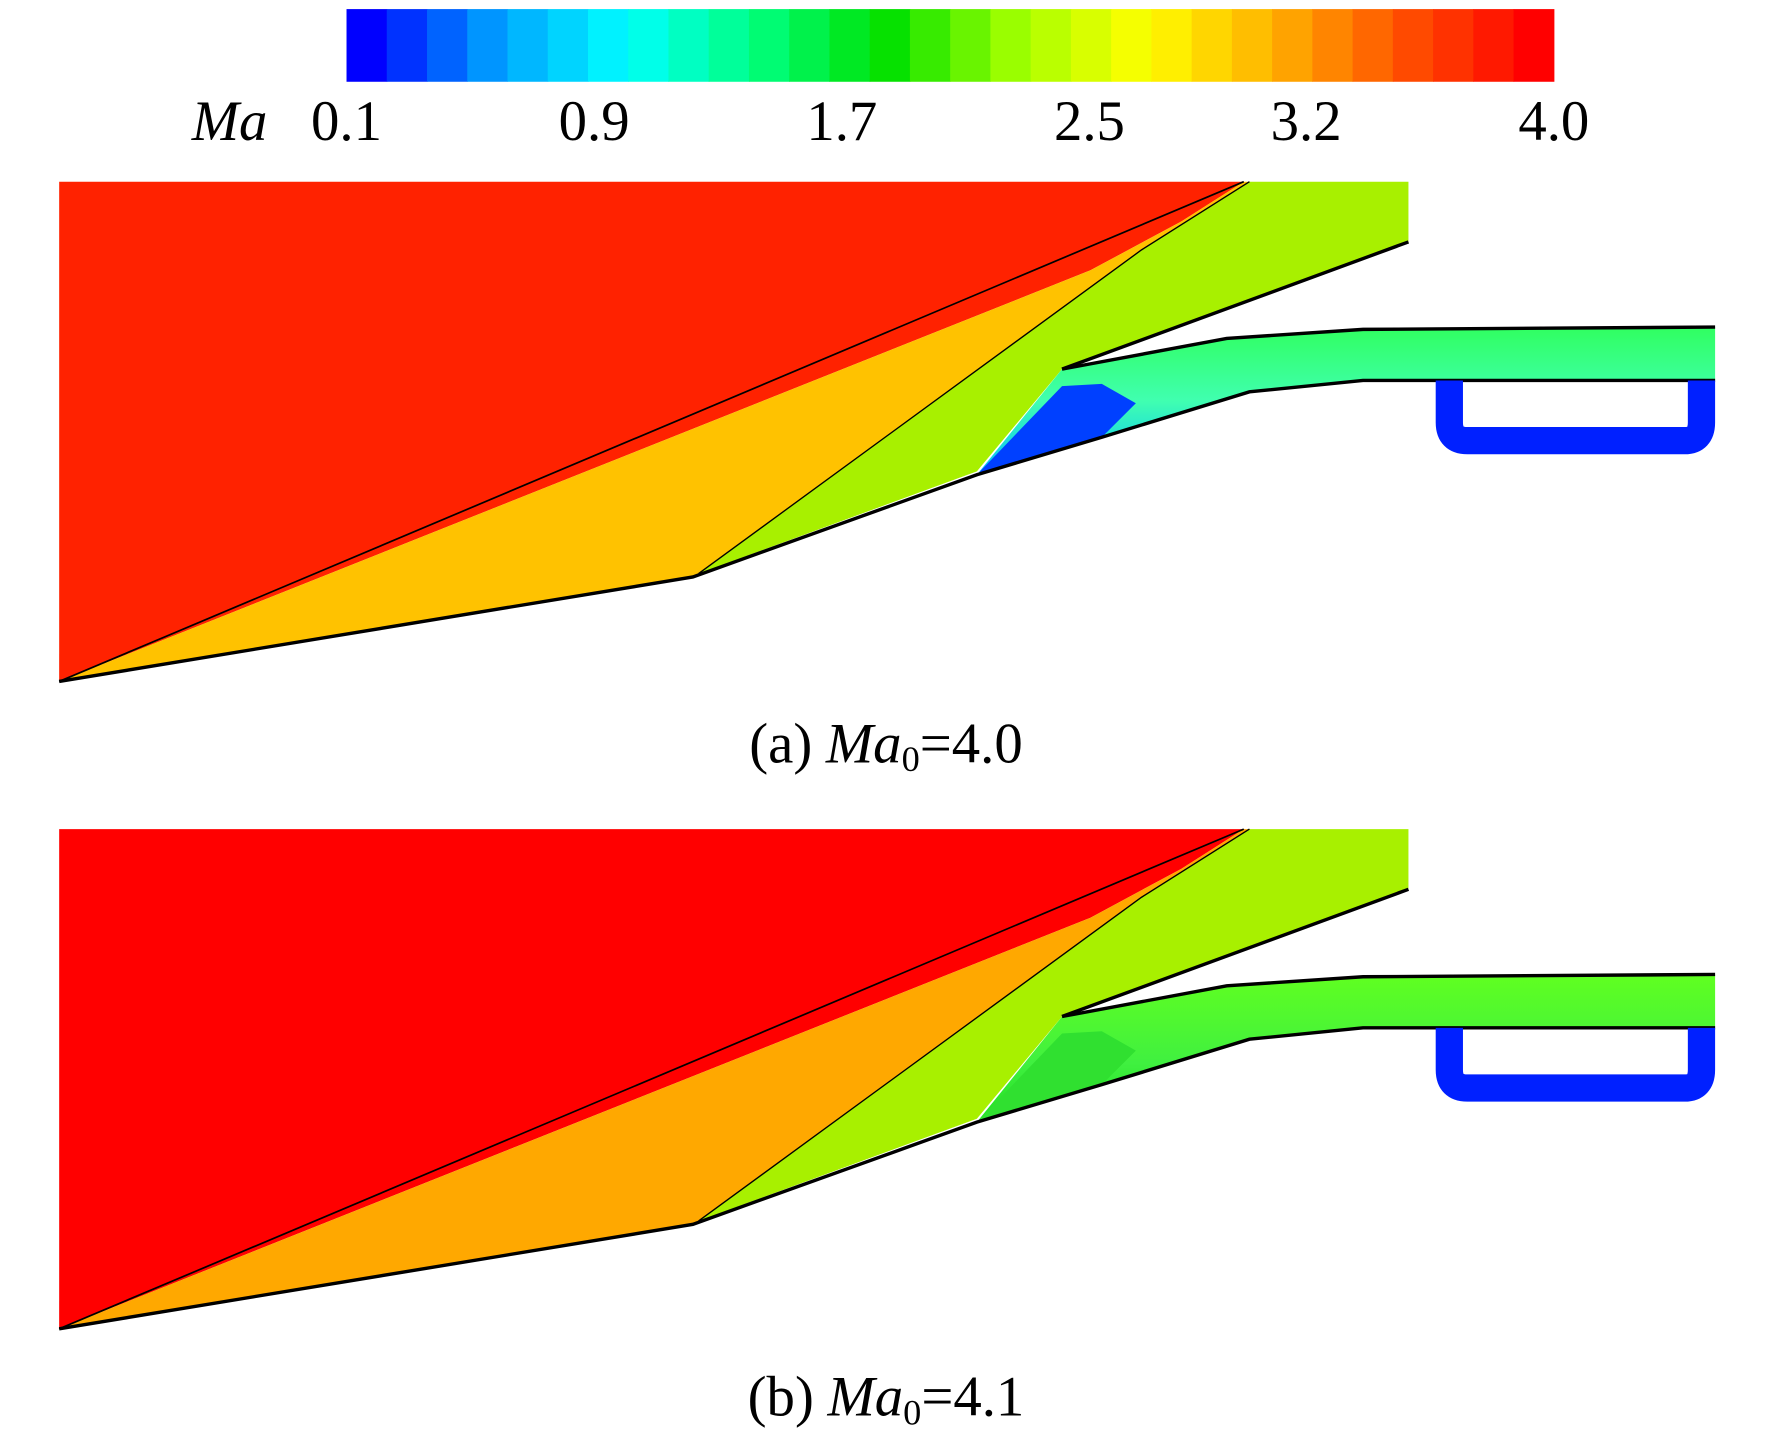  I want to click on colorbar-label: Ma, so click(229, 121).